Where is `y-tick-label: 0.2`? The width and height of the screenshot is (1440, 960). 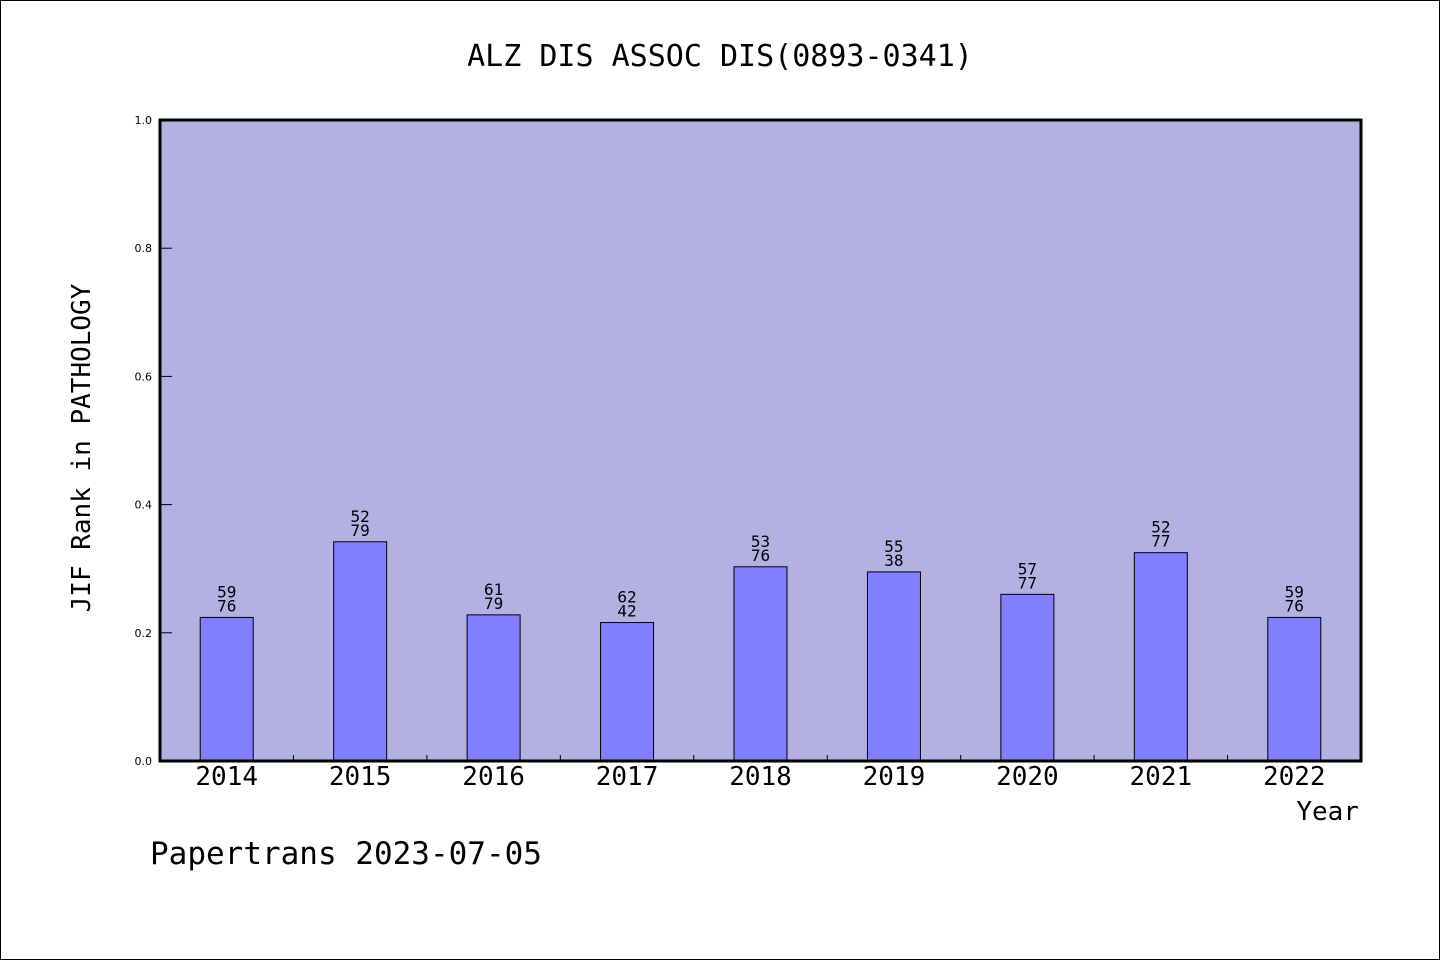
y-tick-label: 0.2 is located at coordinates (144, 633).